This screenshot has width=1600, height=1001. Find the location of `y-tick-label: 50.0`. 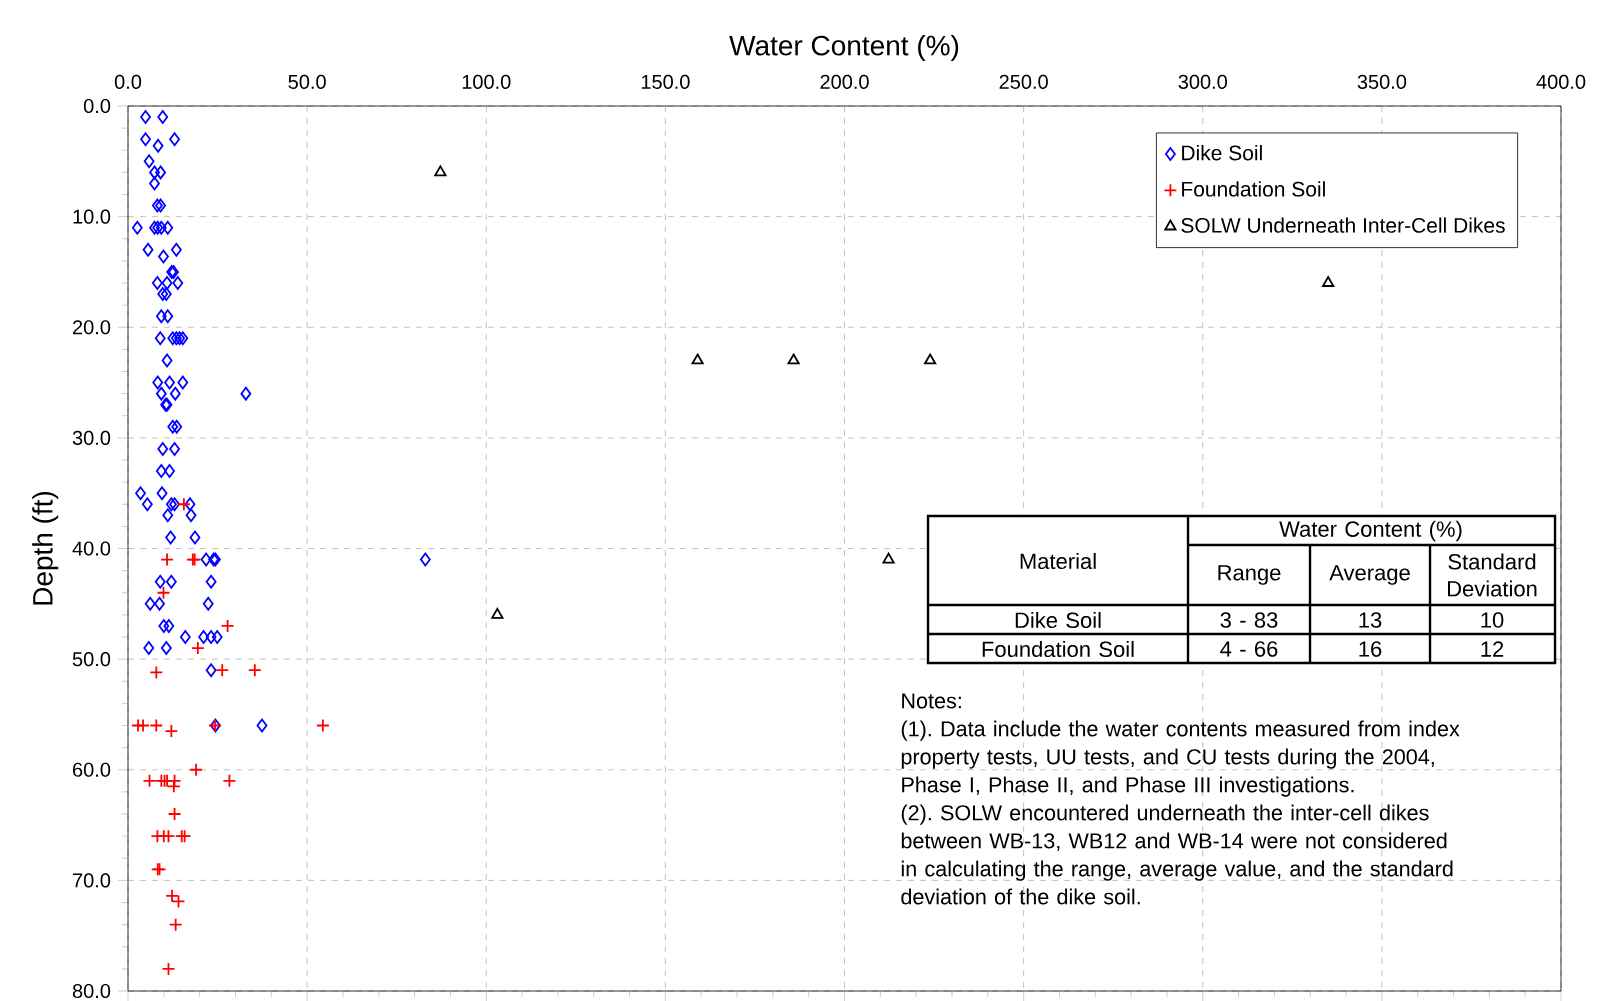

y-tick-label: 50.0 is located at coordinates (91, 659).